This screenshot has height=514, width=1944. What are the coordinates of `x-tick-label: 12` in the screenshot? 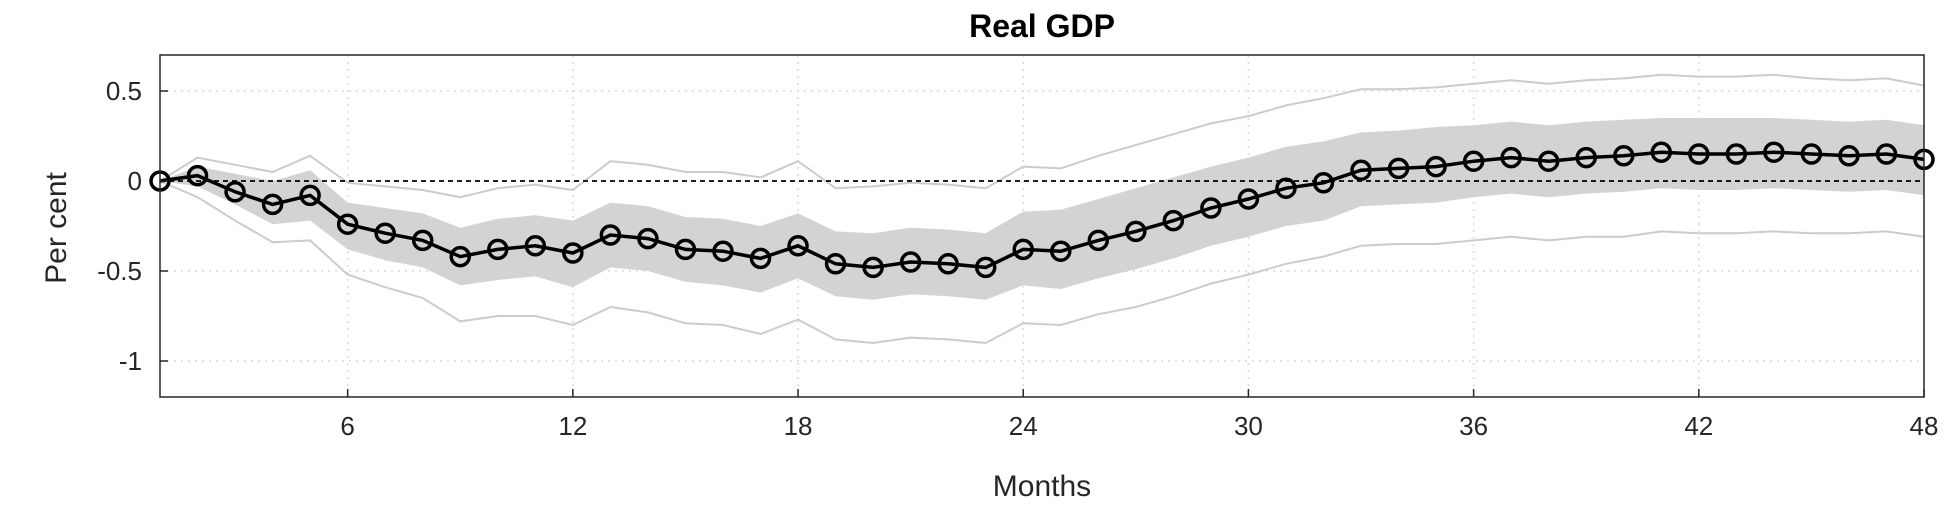 It's located at (572, 426).